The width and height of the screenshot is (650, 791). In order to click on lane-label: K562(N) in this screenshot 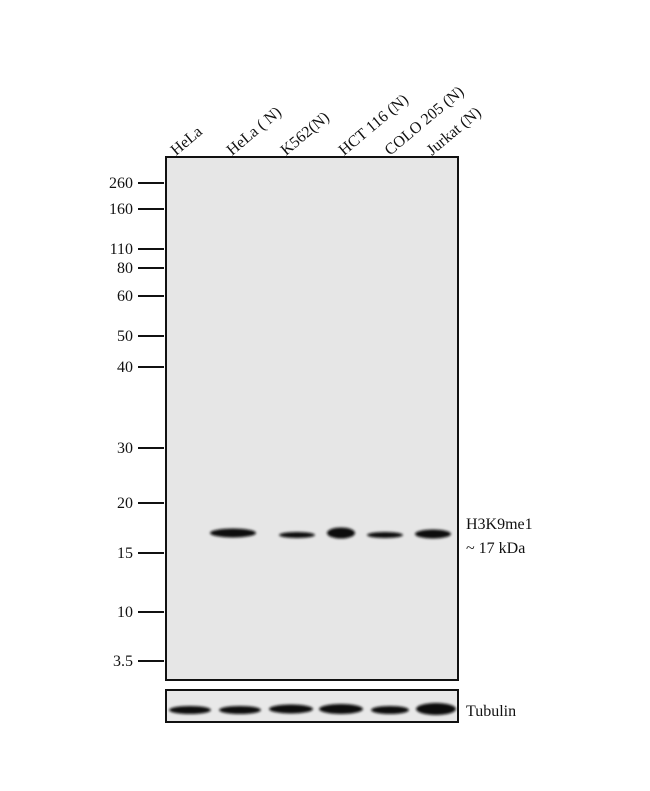, I will do `click(305, 134)`.